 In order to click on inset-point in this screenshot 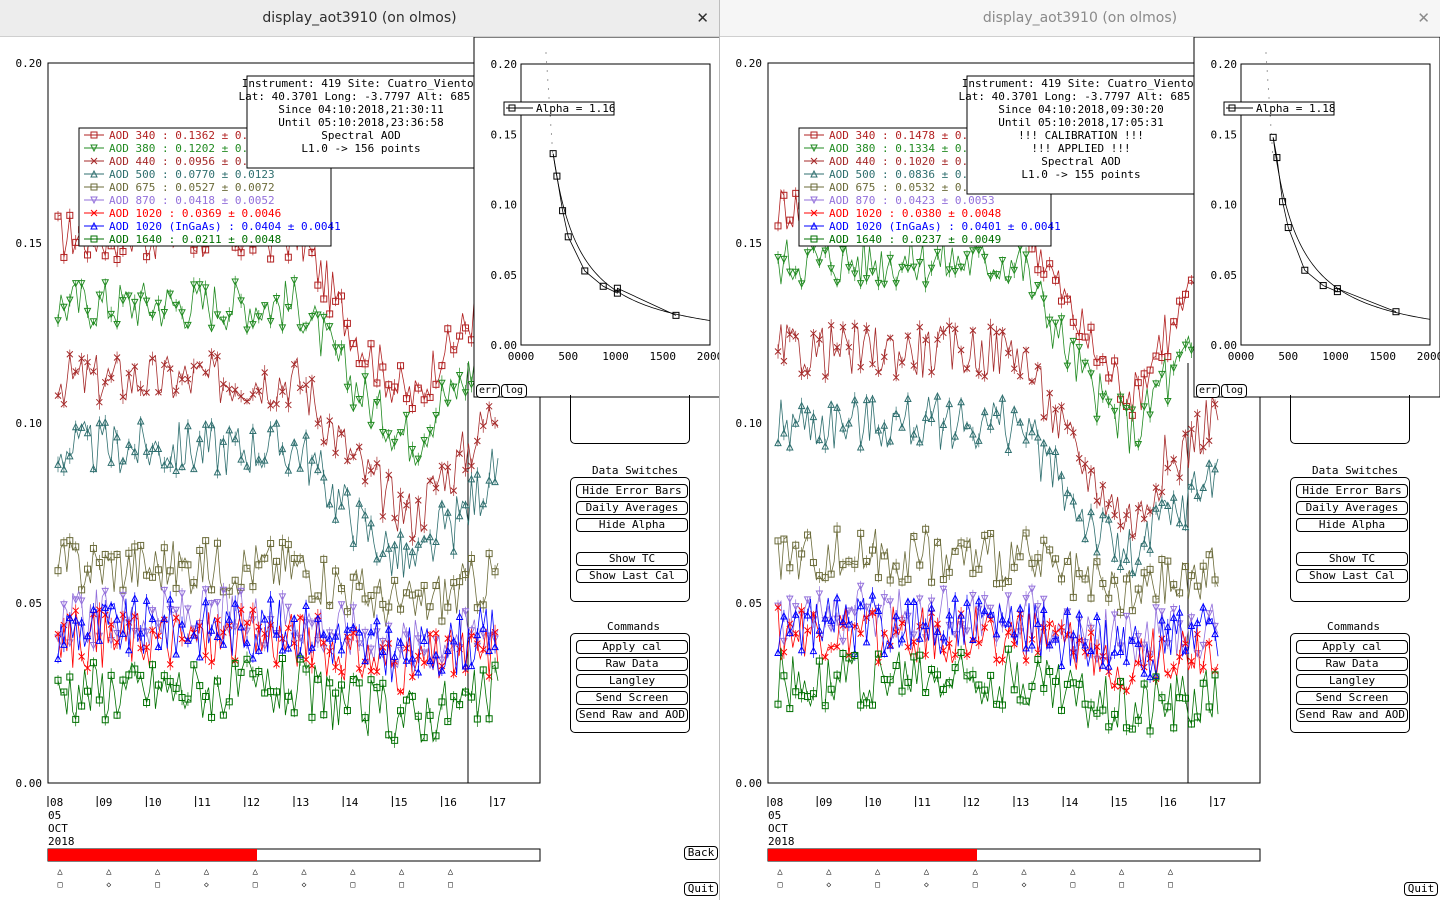, I will do `click(1323, 286)`.